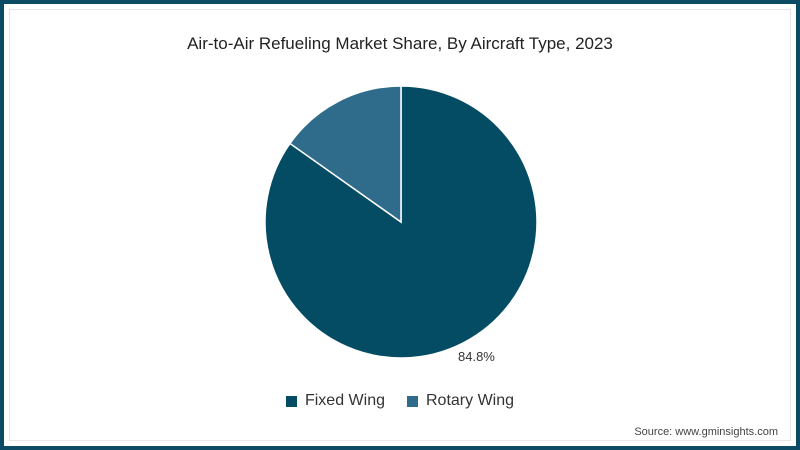 This screenshot has height=450, width=800. Describe the element at coordinates (706, 432) in the screenshot. I see `source-text: Source: www.gminsights.com` at that location.